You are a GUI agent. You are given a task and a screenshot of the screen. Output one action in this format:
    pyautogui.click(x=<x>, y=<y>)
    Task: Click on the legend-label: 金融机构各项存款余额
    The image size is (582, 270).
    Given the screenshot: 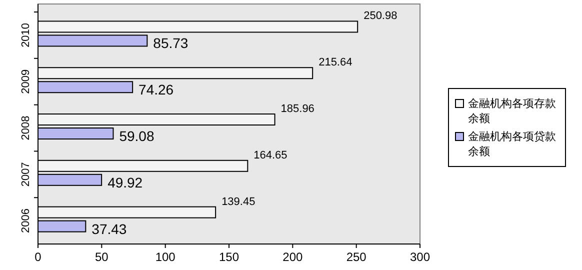 What is the action you would take?
    pyautogui.click(x=512, y=111)
    